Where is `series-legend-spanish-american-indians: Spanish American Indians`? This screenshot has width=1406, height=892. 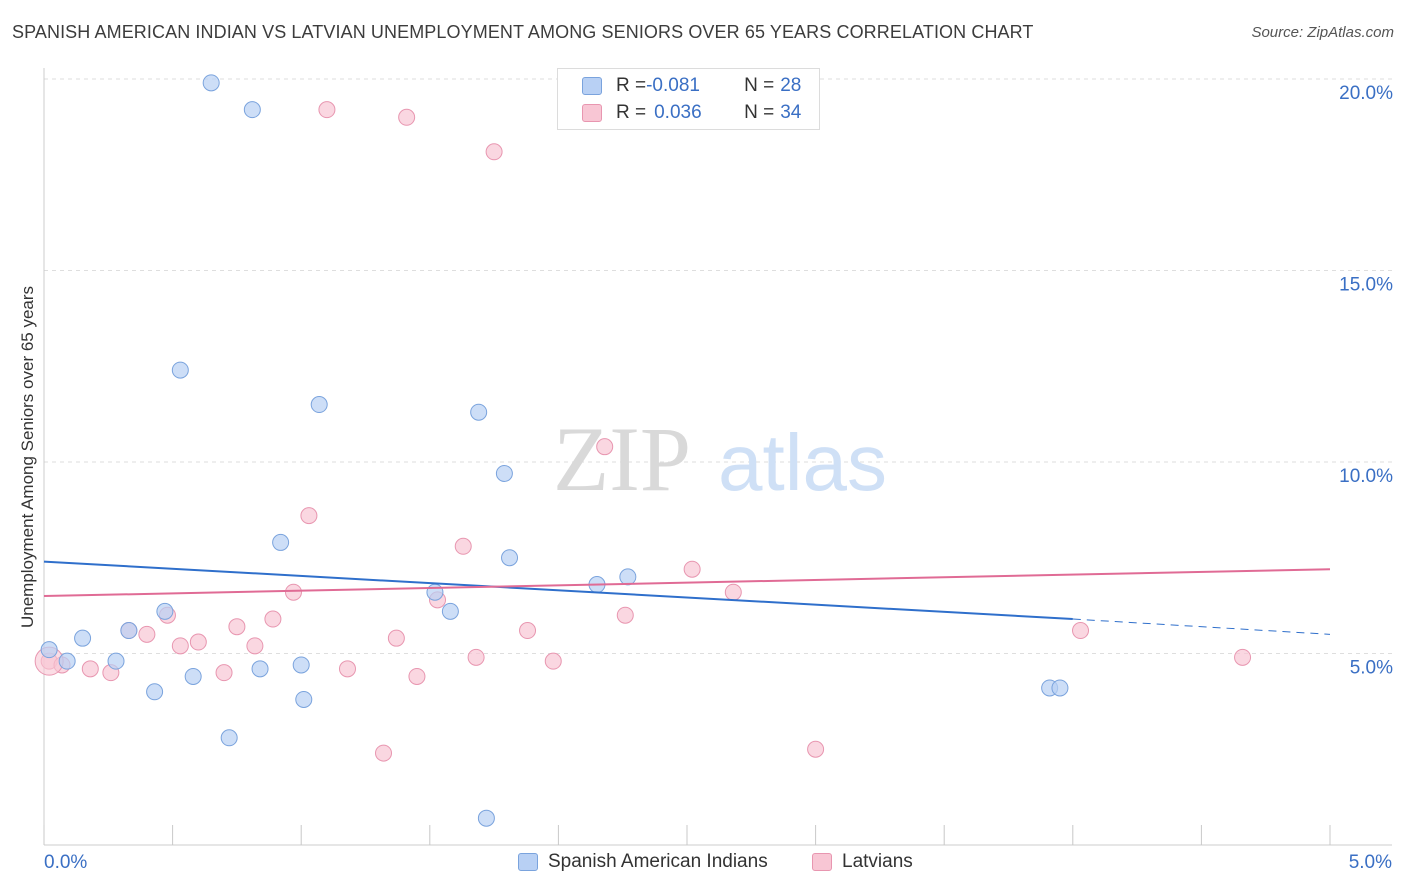
series-legend-spanish-american-indians: Spanish American Indians is located at coordinates (643, 862).